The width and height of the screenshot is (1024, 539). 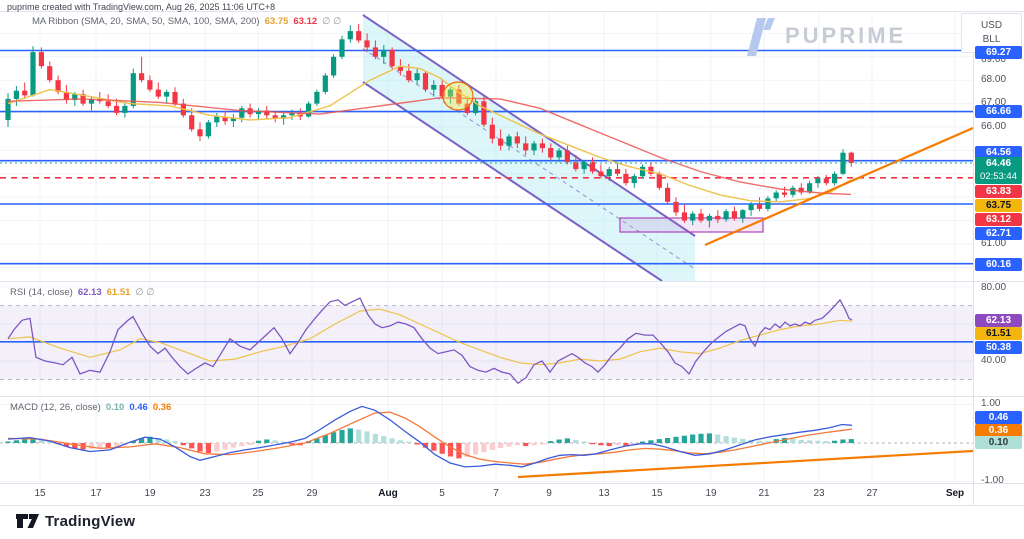 What do you see at coordinates (955, 493) in the screenshot?
I see `time-axis-label: Sep` at bounding box center [955, 493].